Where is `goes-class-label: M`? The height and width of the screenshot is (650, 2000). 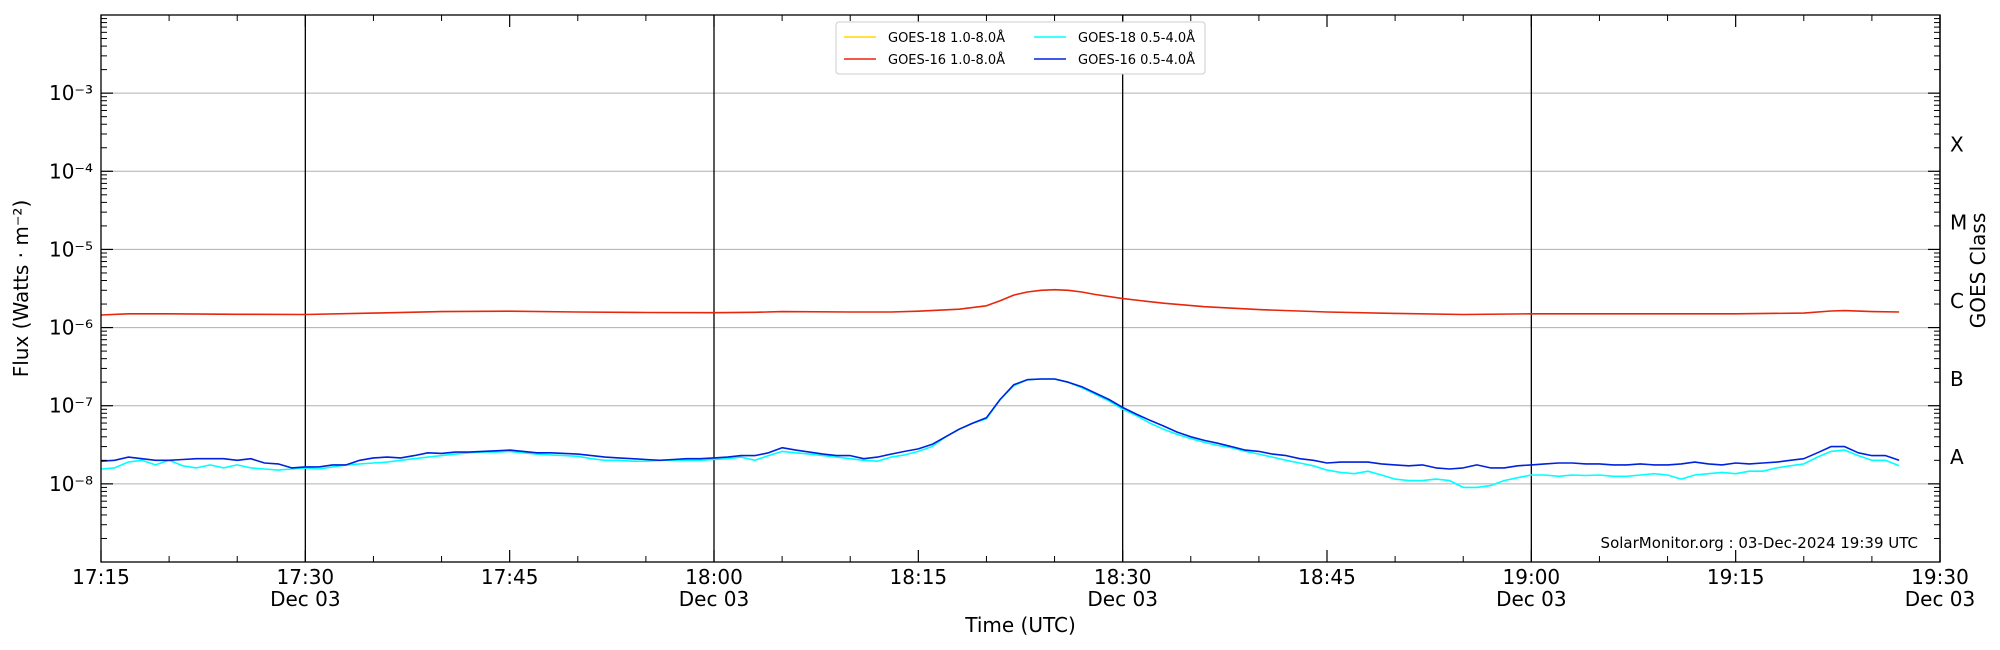
goes-class-label: M is located at coordinates (1958, 223).